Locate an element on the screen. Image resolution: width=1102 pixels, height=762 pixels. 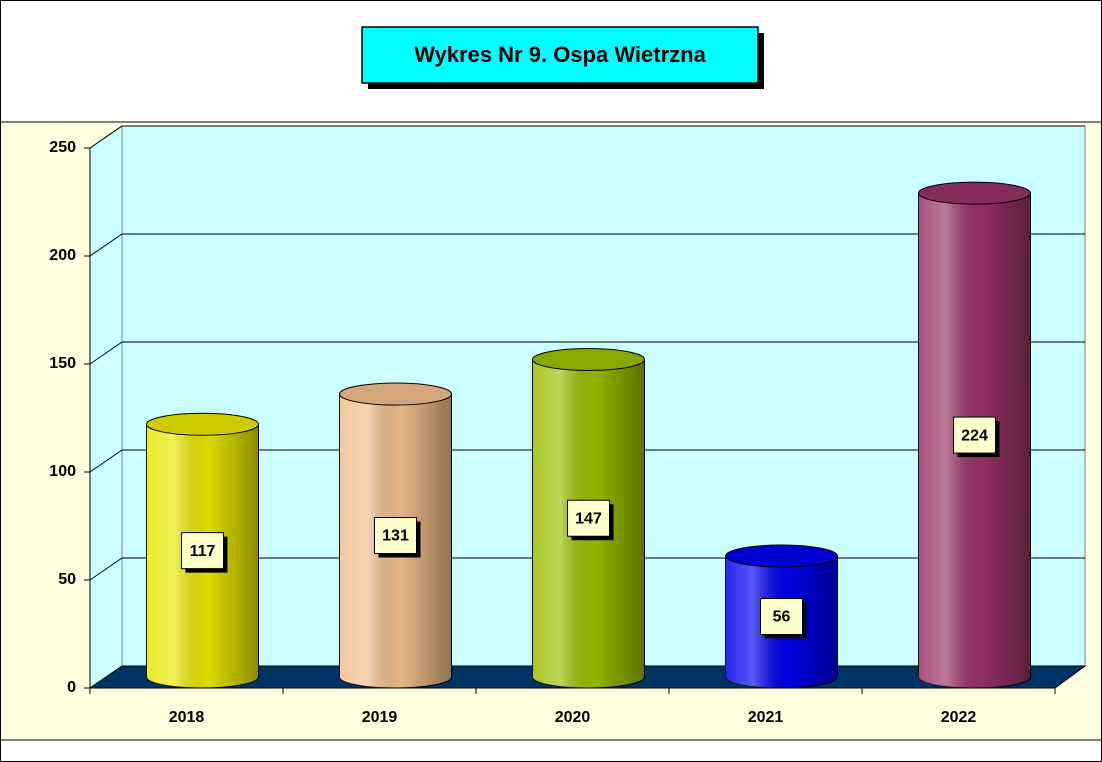
y-tick-label: 100 is located at coordinates (62, 471).